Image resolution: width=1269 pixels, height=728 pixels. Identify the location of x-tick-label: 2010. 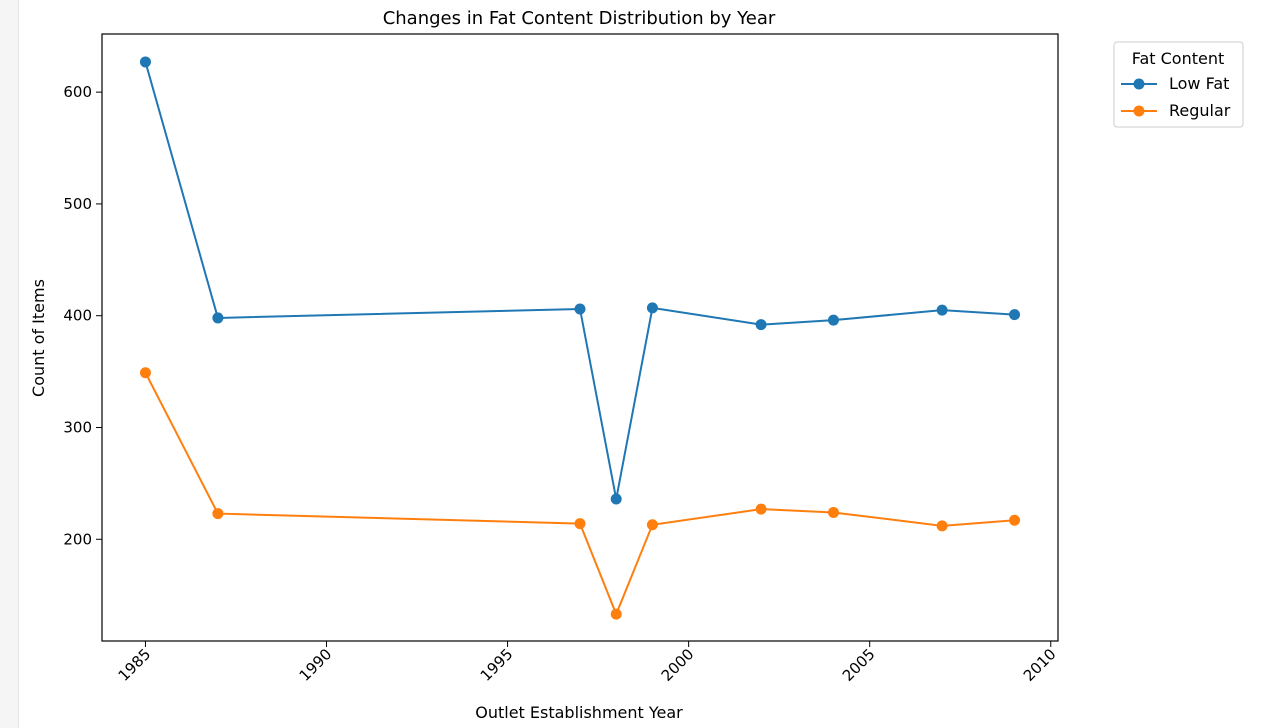
(1040, 665).